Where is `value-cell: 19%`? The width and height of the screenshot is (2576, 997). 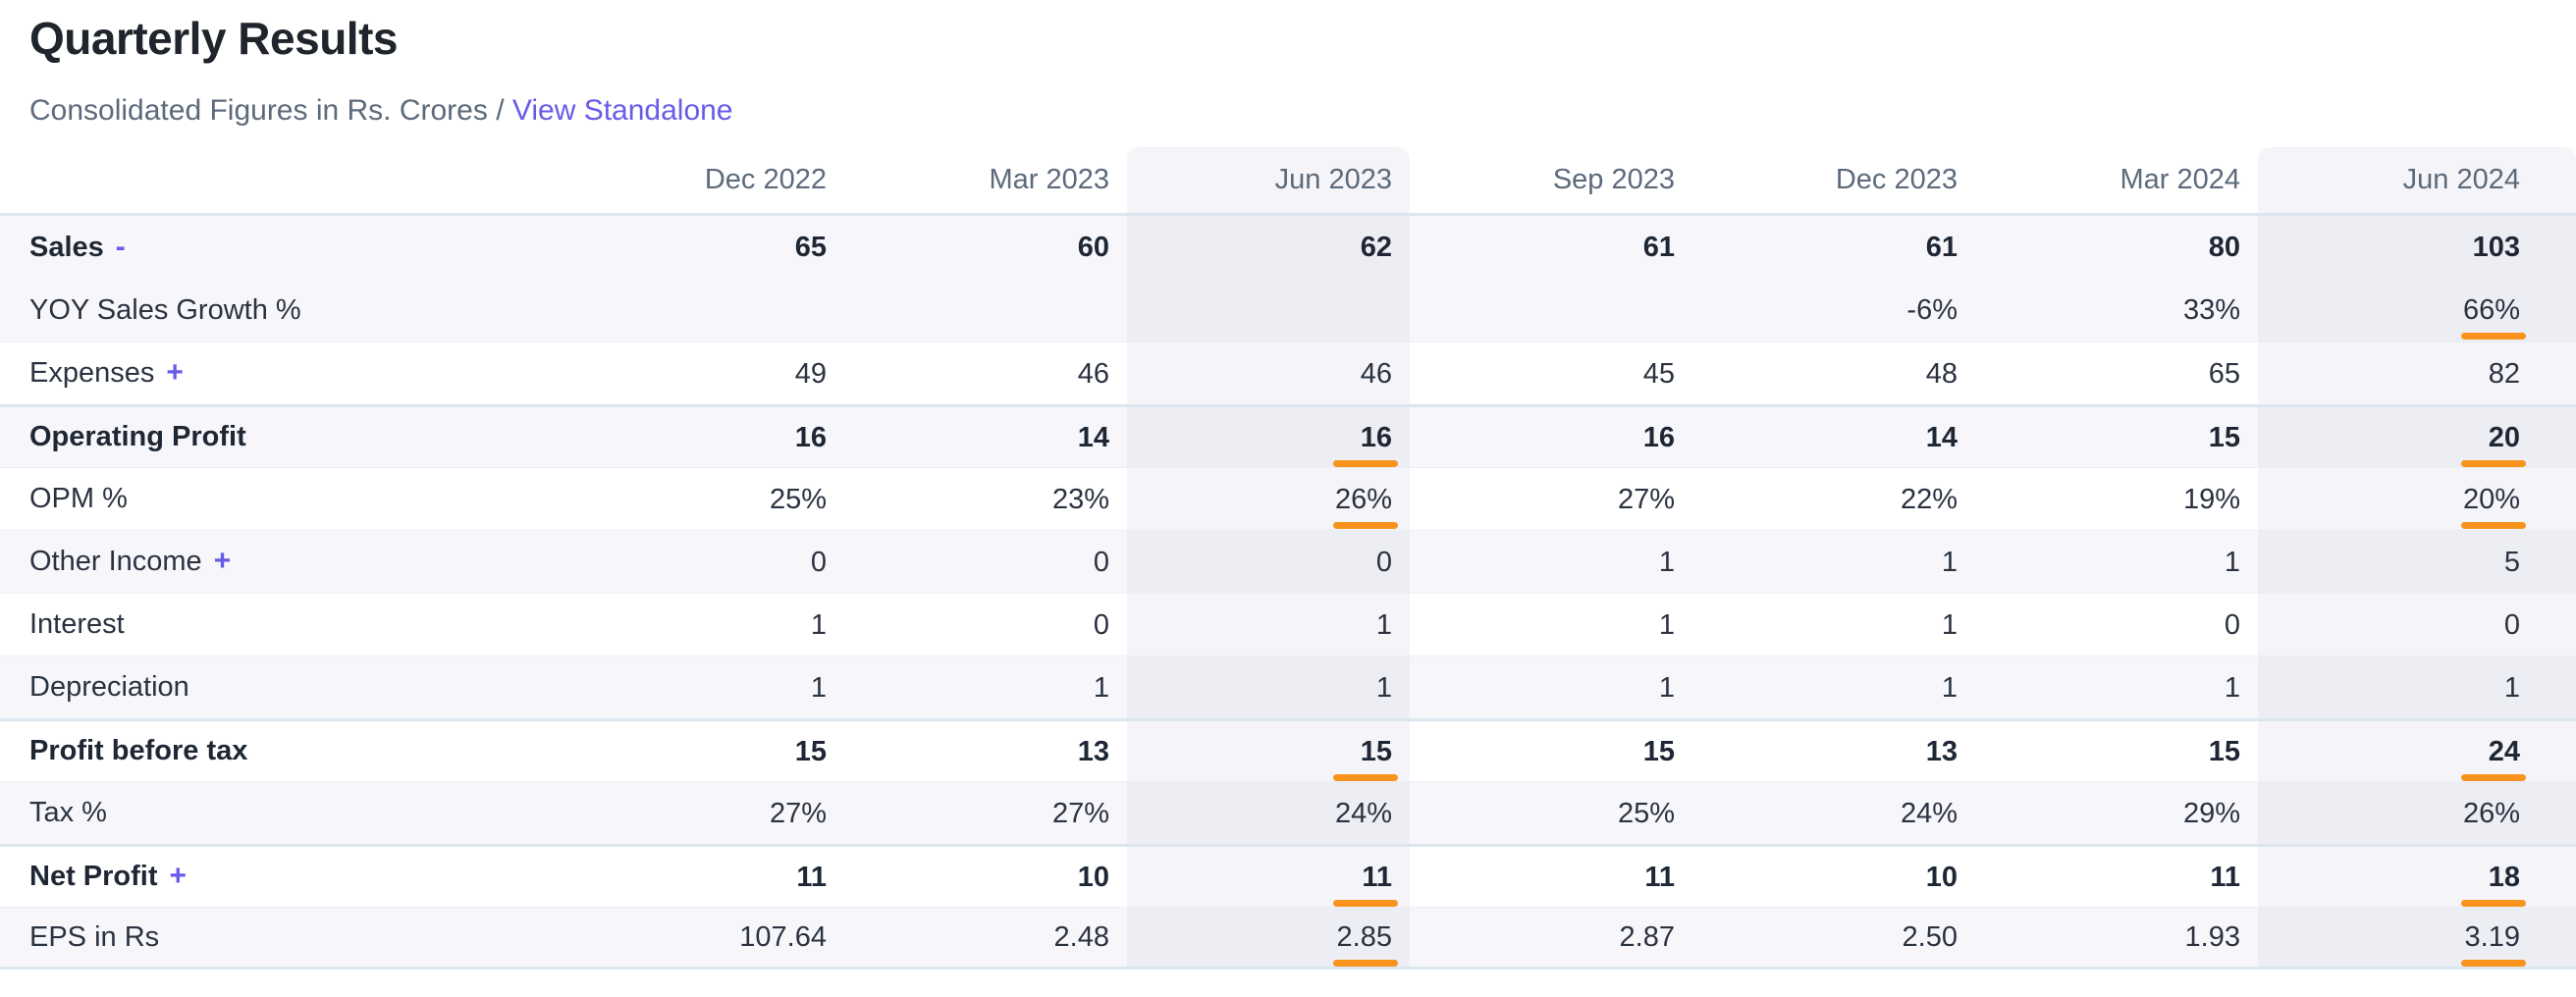
value-cell: 19% is located at coordinates (2116, 498).